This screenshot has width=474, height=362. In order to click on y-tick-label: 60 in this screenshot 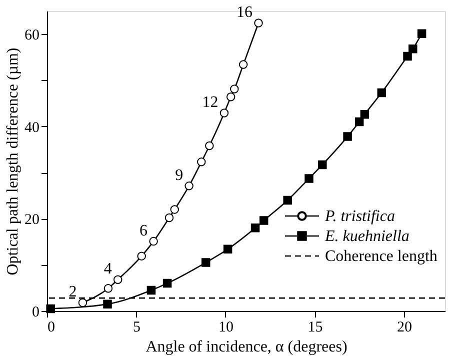, I will do `click(32, 36)`.